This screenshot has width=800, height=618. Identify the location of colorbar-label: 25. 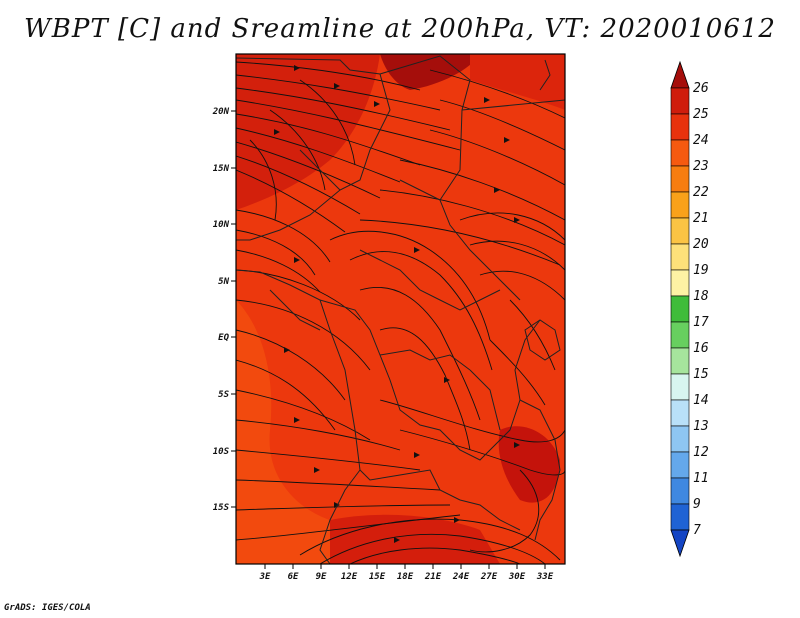
(701, 114).